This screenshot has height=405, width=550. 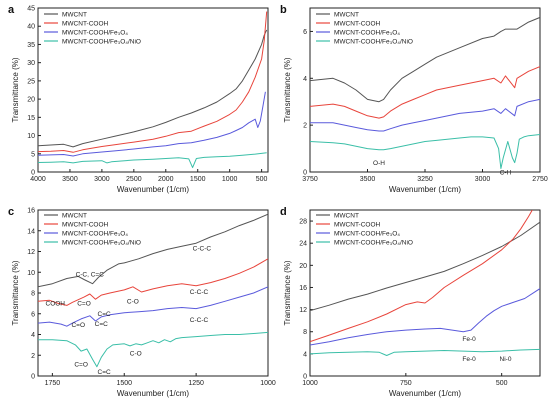 What do you see at coordinates (368, 179) in the screenshot?
I see `x-tick-label: 3500` at bounding box center [368, 179].